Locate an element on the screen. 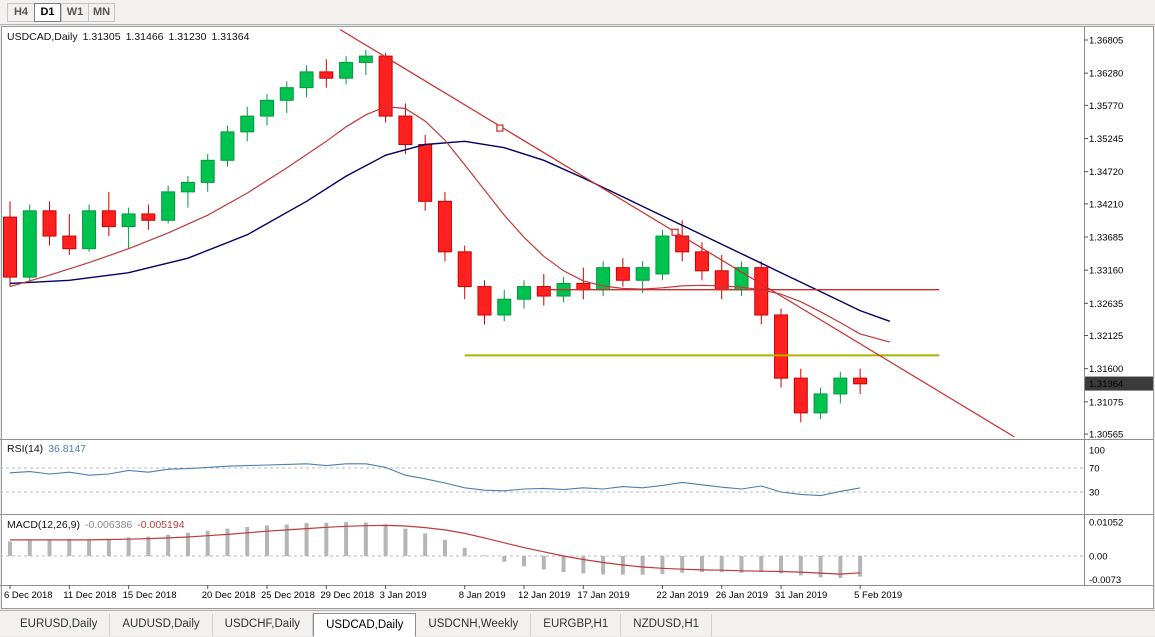 The width and height of the screenshot is (1155, 637). timeframe-button-d1: D1 is located at coordinates (47, 12).